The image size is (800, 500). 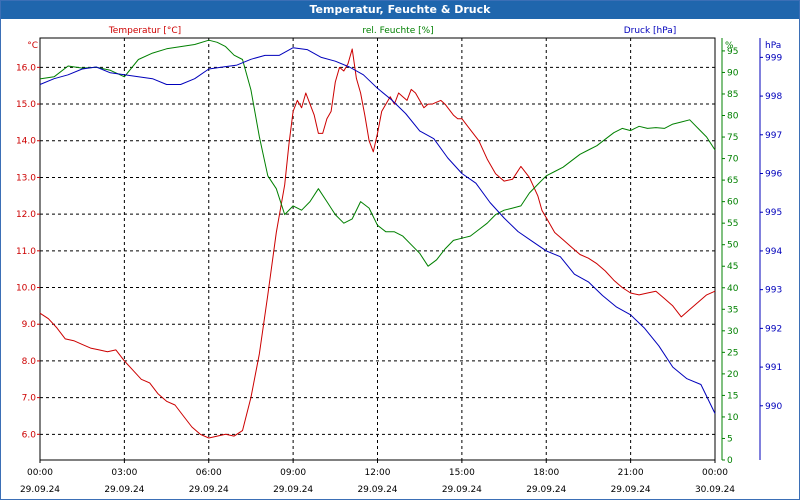 What do you see at coordinates (400, 10) in the screenshot?
I see `window-title: Temperatur, Feuchte & Druck` at bounding box center [400, 10].